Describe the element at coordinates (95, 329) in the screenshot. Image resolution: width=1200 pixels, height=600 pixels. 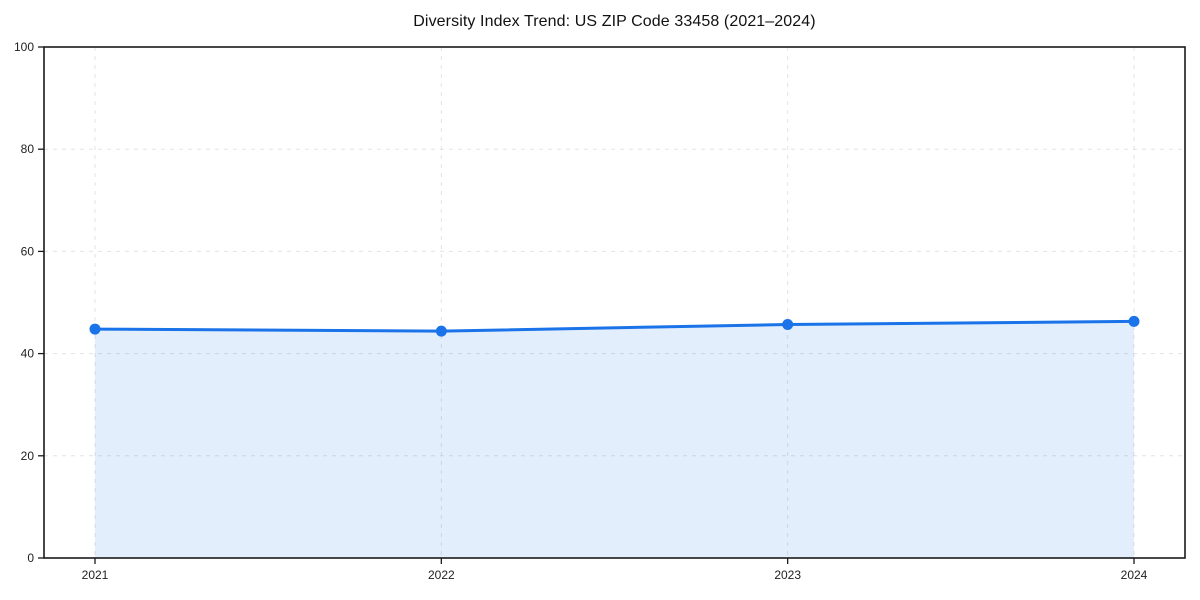
I see `data-point-2021` at that location.